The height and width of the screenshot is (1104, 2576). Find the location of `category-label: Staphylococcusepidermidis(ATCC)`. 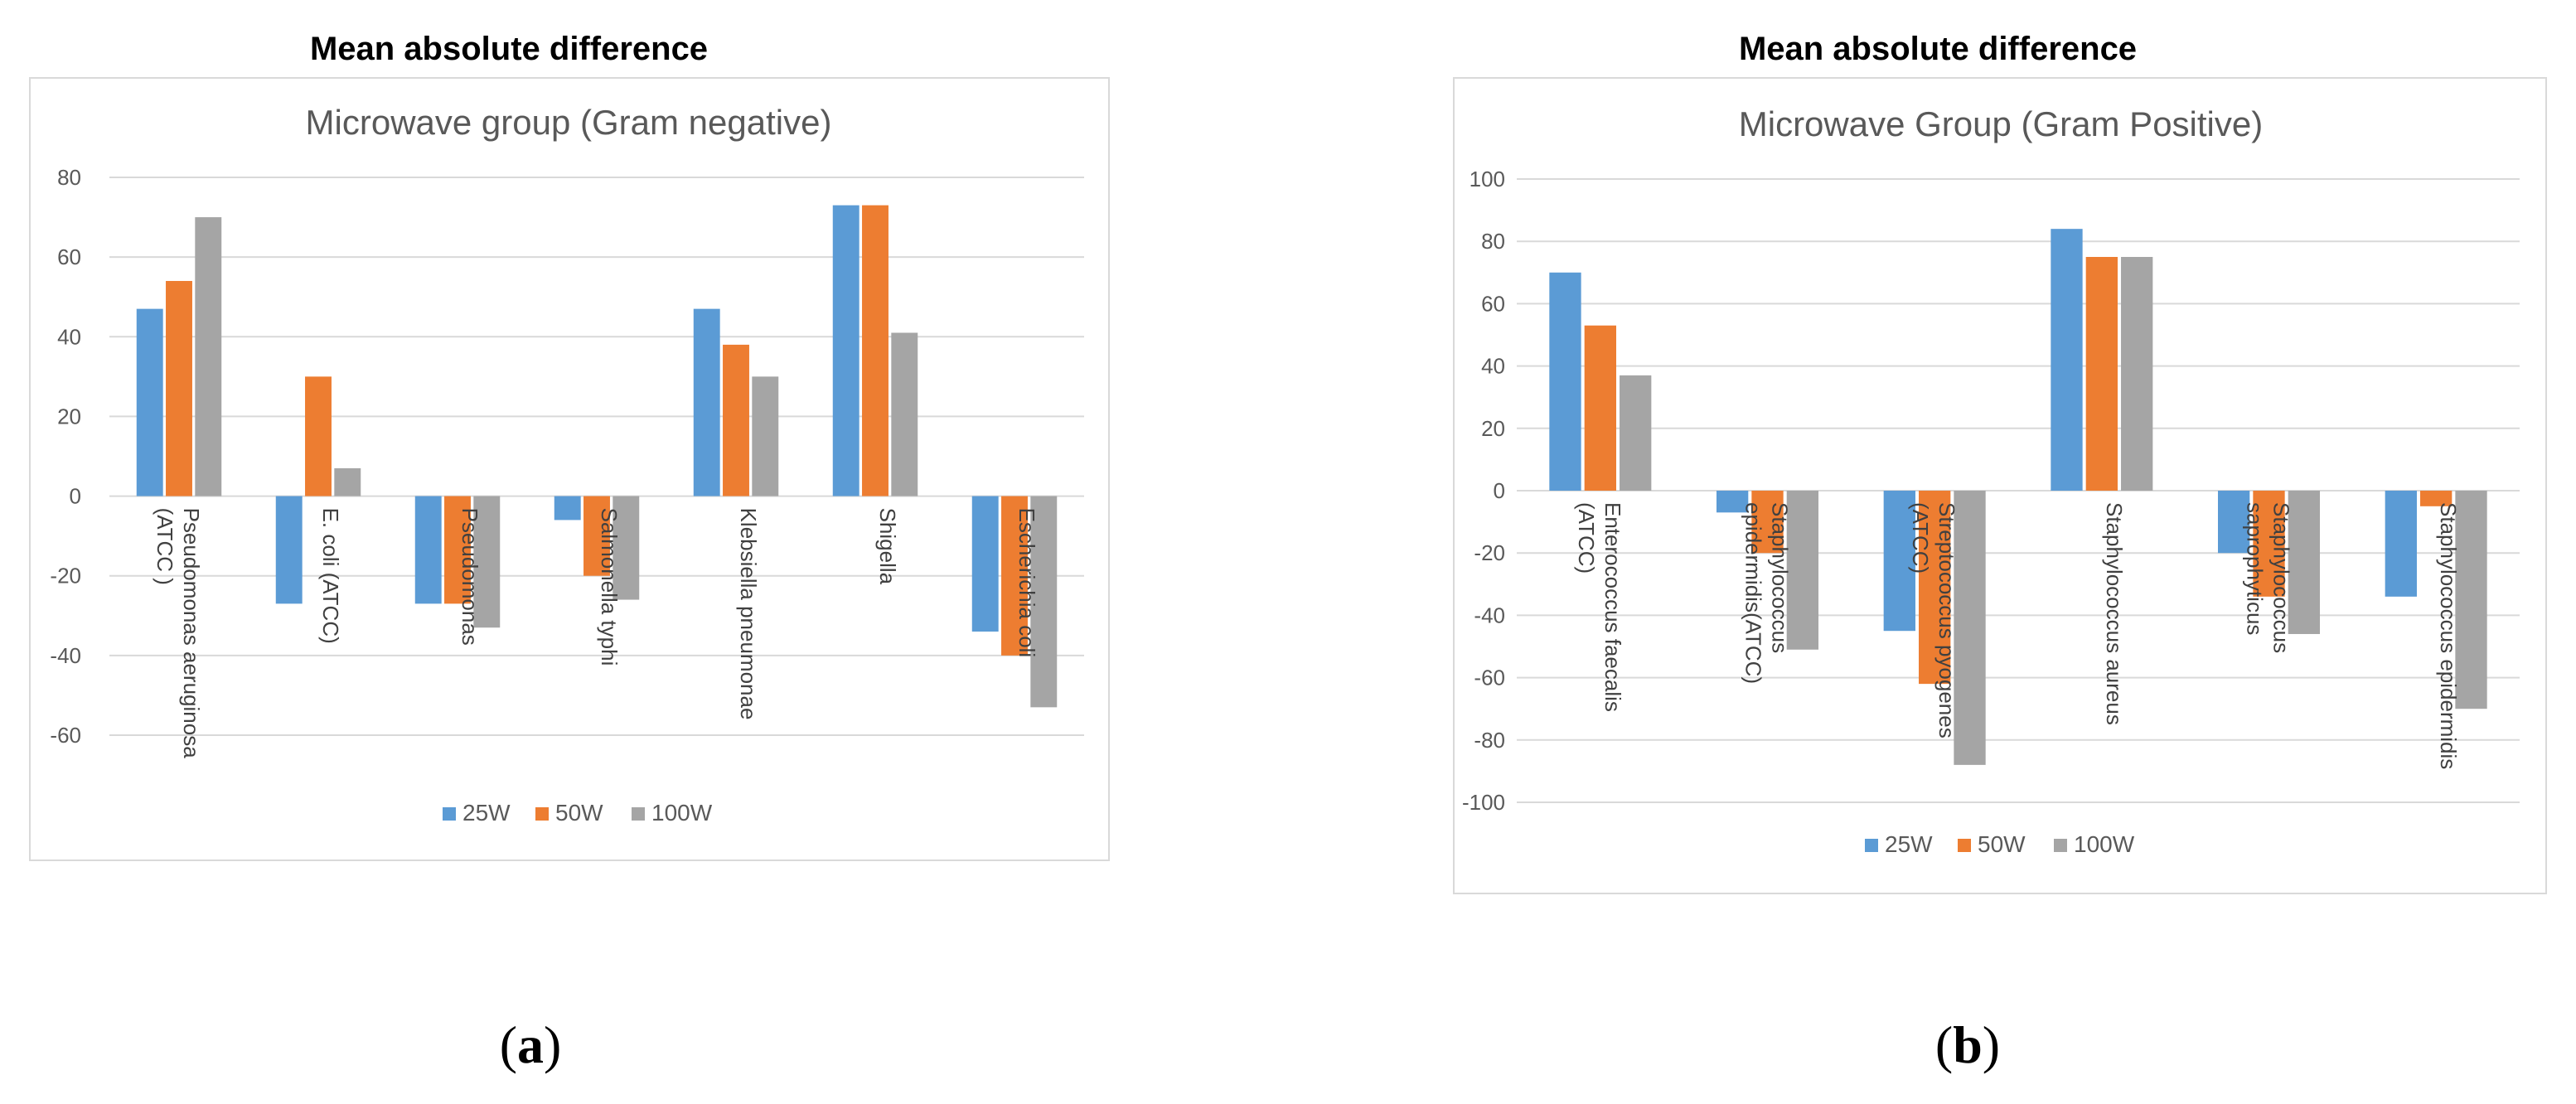

category-label: Staphylococcusepidermidis(ATCC) is located at coordinates (1767, 593).